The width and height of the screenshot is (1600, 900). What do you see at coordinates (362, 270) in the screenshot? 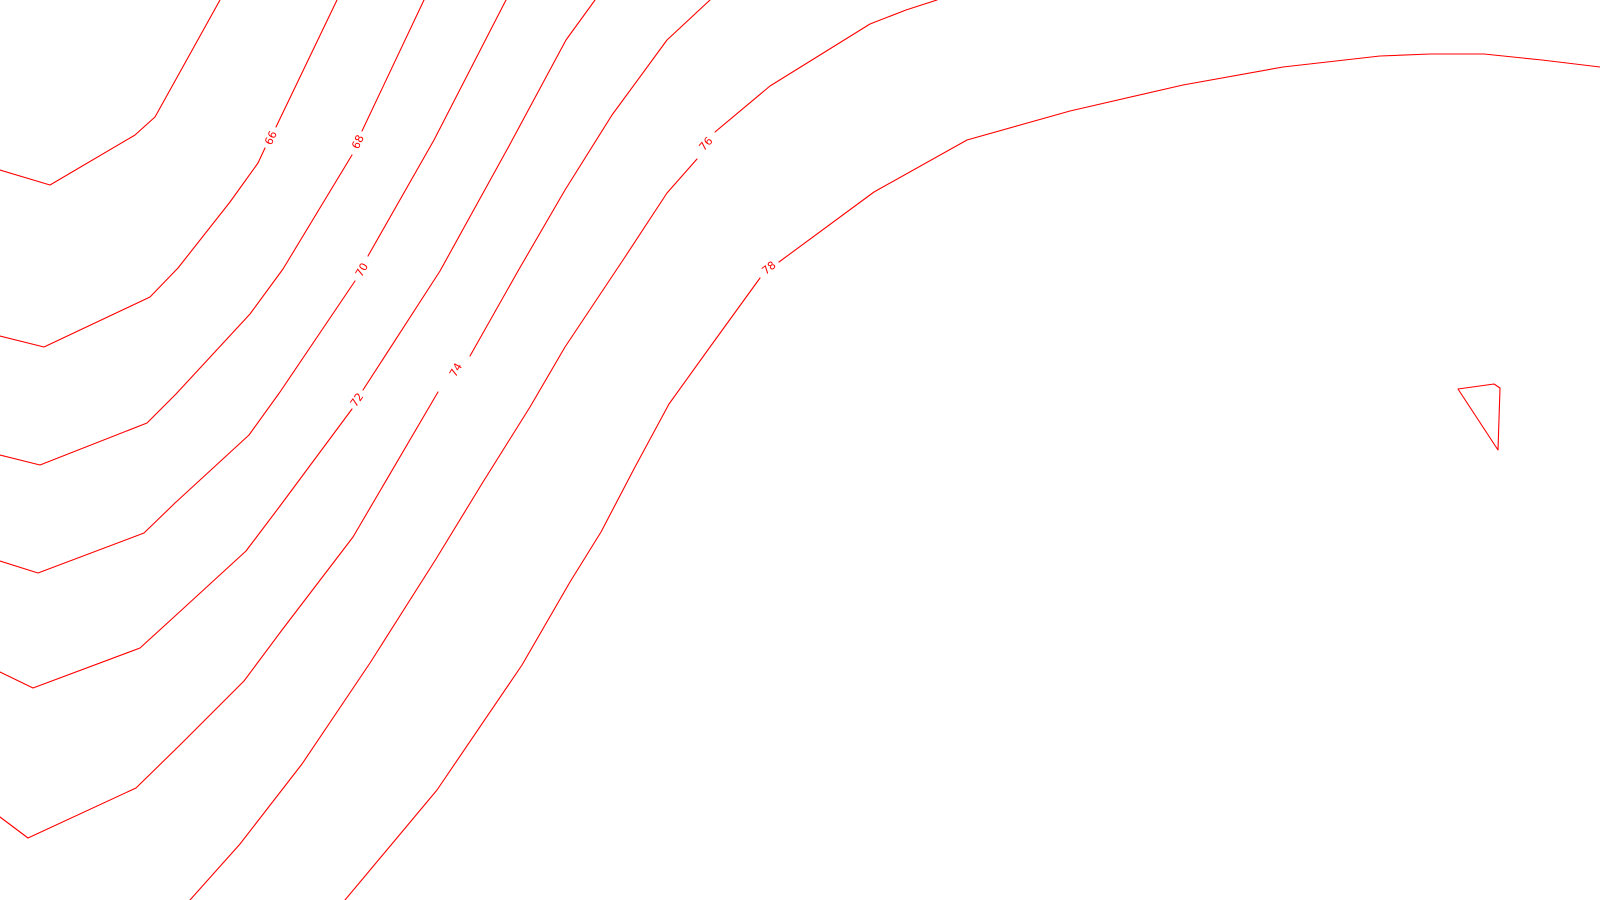
I see `contour-label-70: 70` at bounding box center [362, 270].